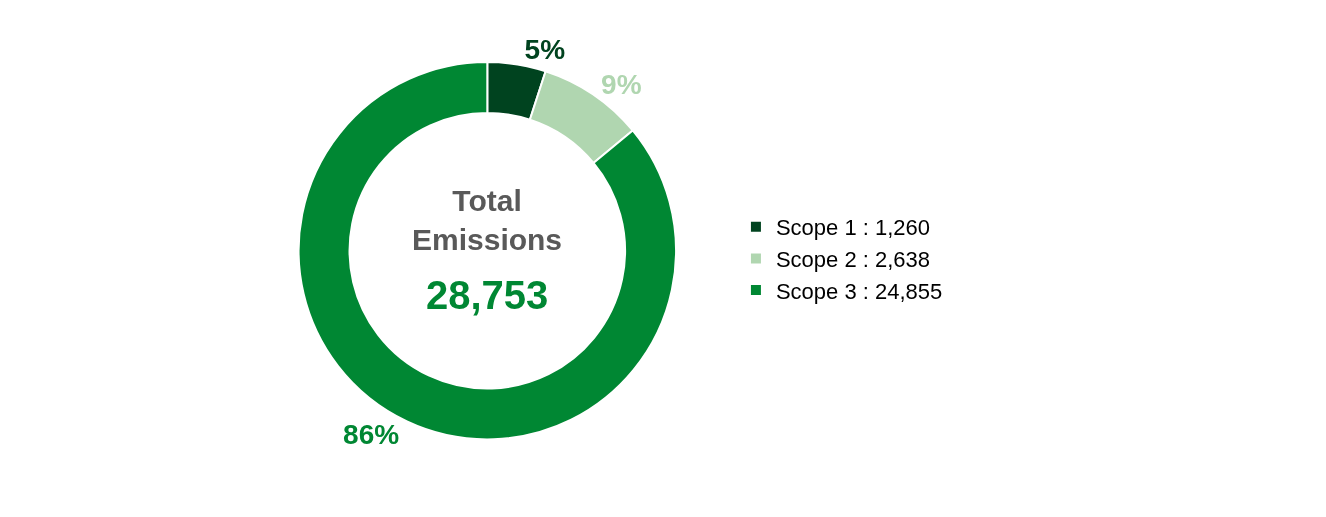 The height and width of the screenshot is (517, 1326). I want to click on data-label: 5%, so click(545, 49).